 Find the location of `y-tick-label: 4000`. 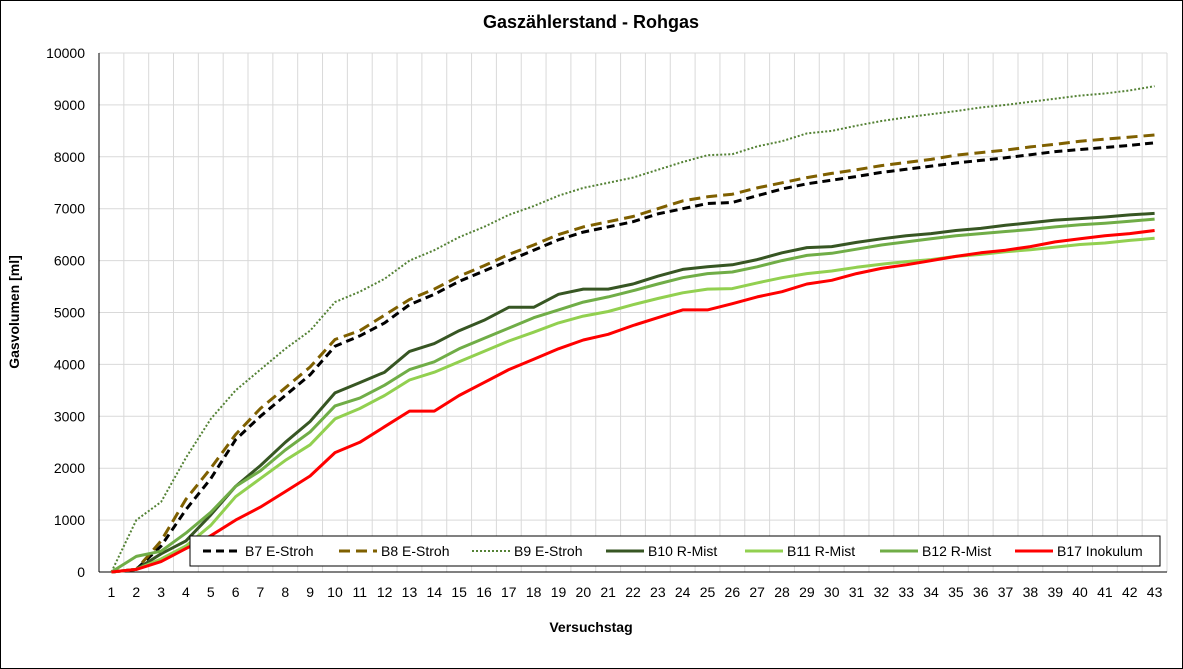

y-tick-label: 4000 is located at coordinates (69, 364).